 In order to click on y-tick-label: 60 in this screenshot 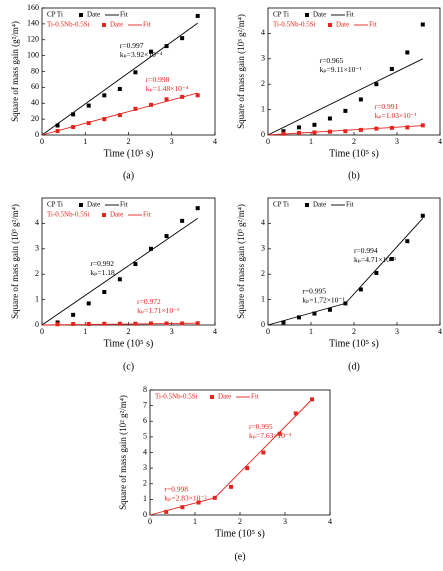, I will do `click(35, 86)`.